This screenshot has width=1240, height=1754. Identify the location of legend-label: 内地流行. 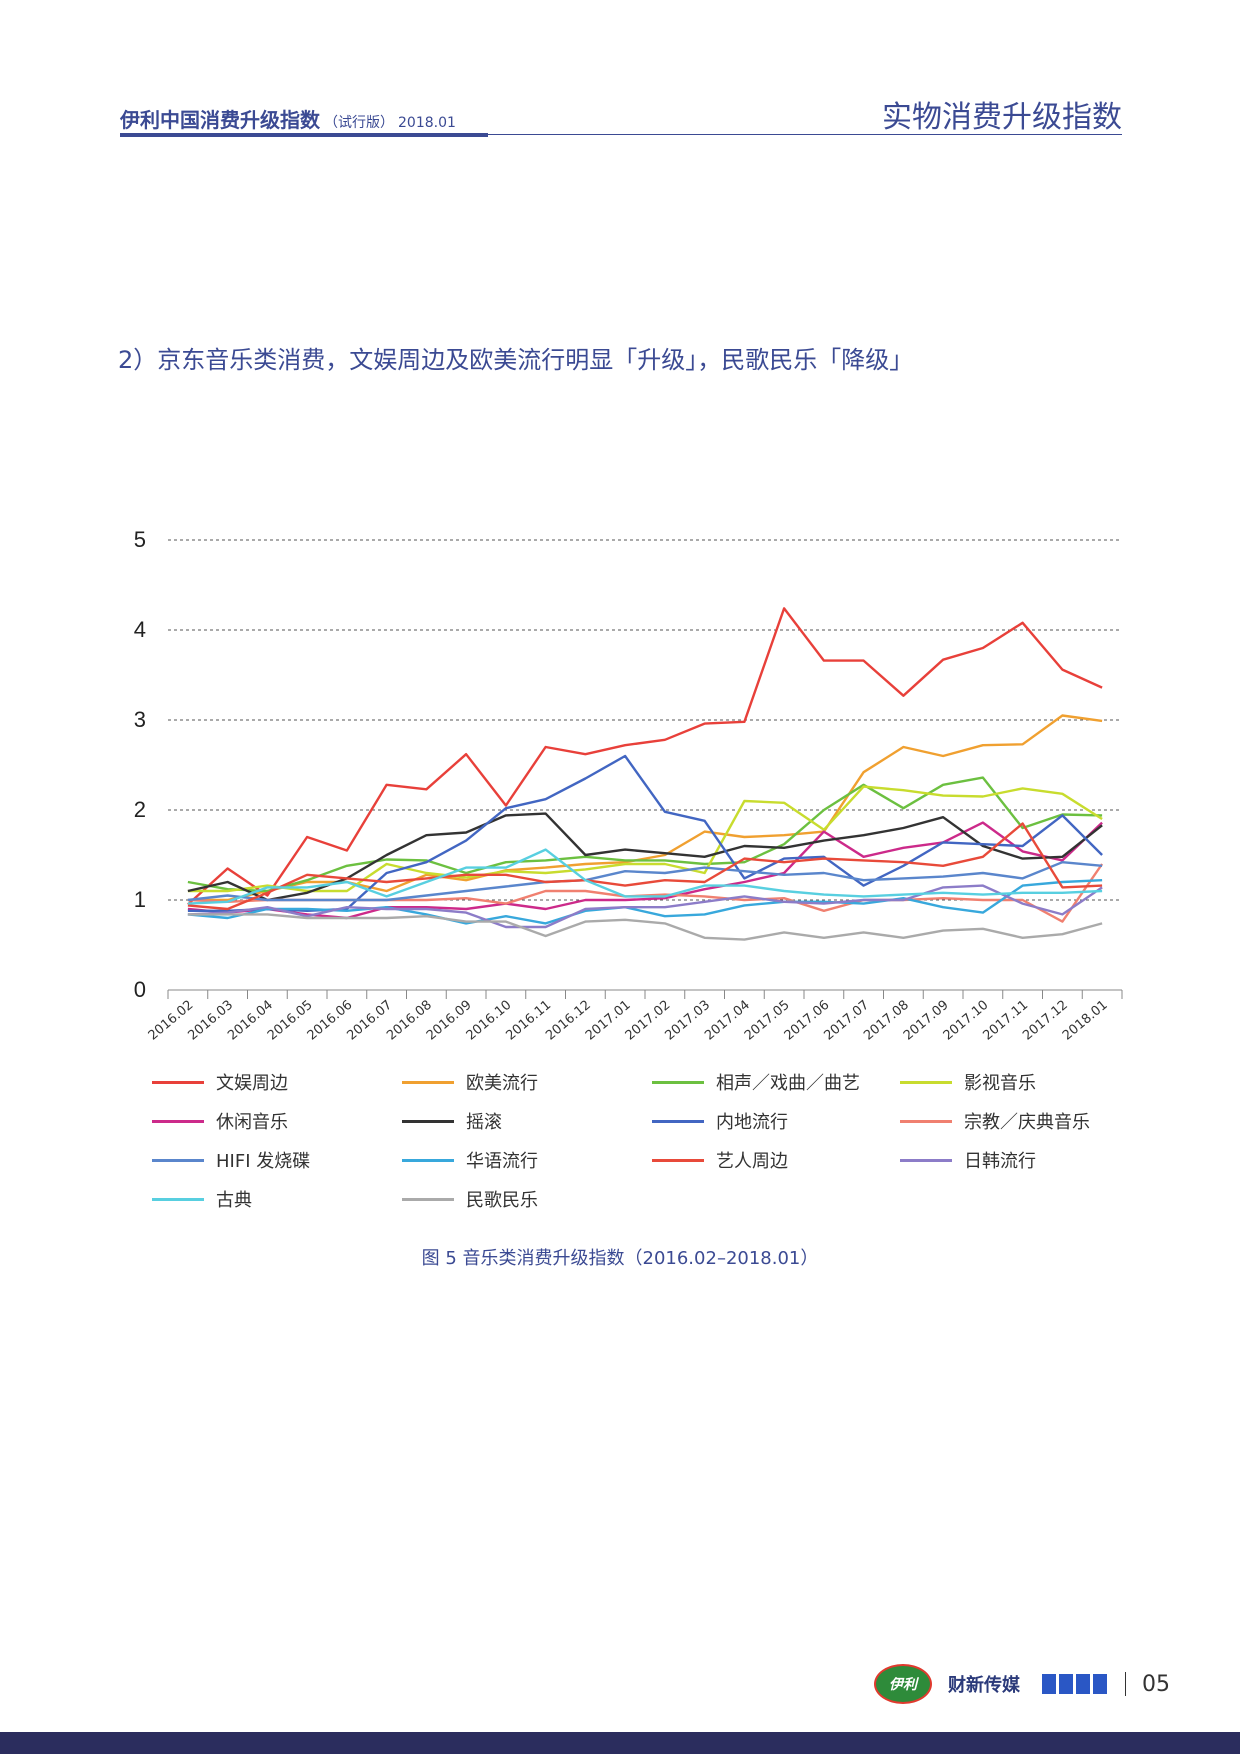
(752, 1122).